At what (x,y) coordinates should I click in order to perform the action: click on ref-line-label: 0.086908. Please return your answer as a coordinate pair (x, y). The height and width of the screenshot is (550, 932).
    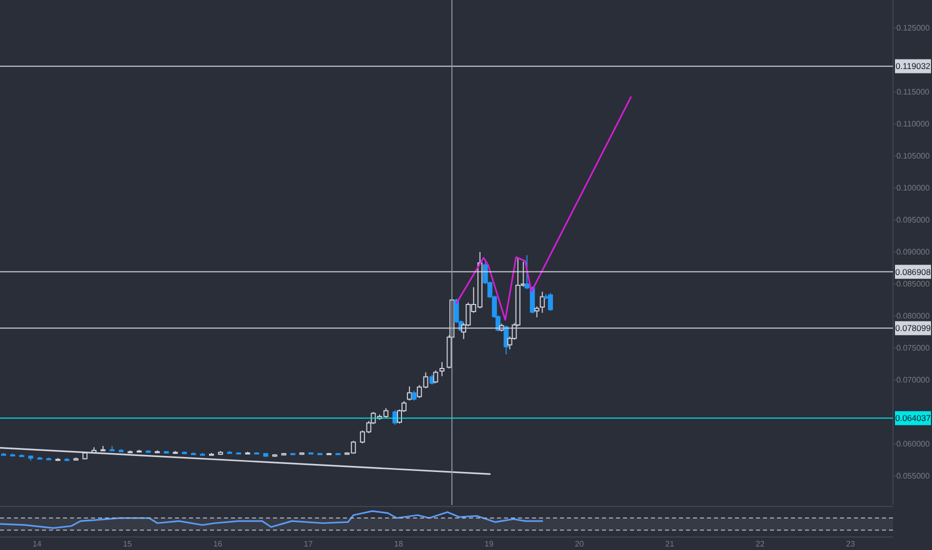
    Looking at the image, I should click on (913, 271).